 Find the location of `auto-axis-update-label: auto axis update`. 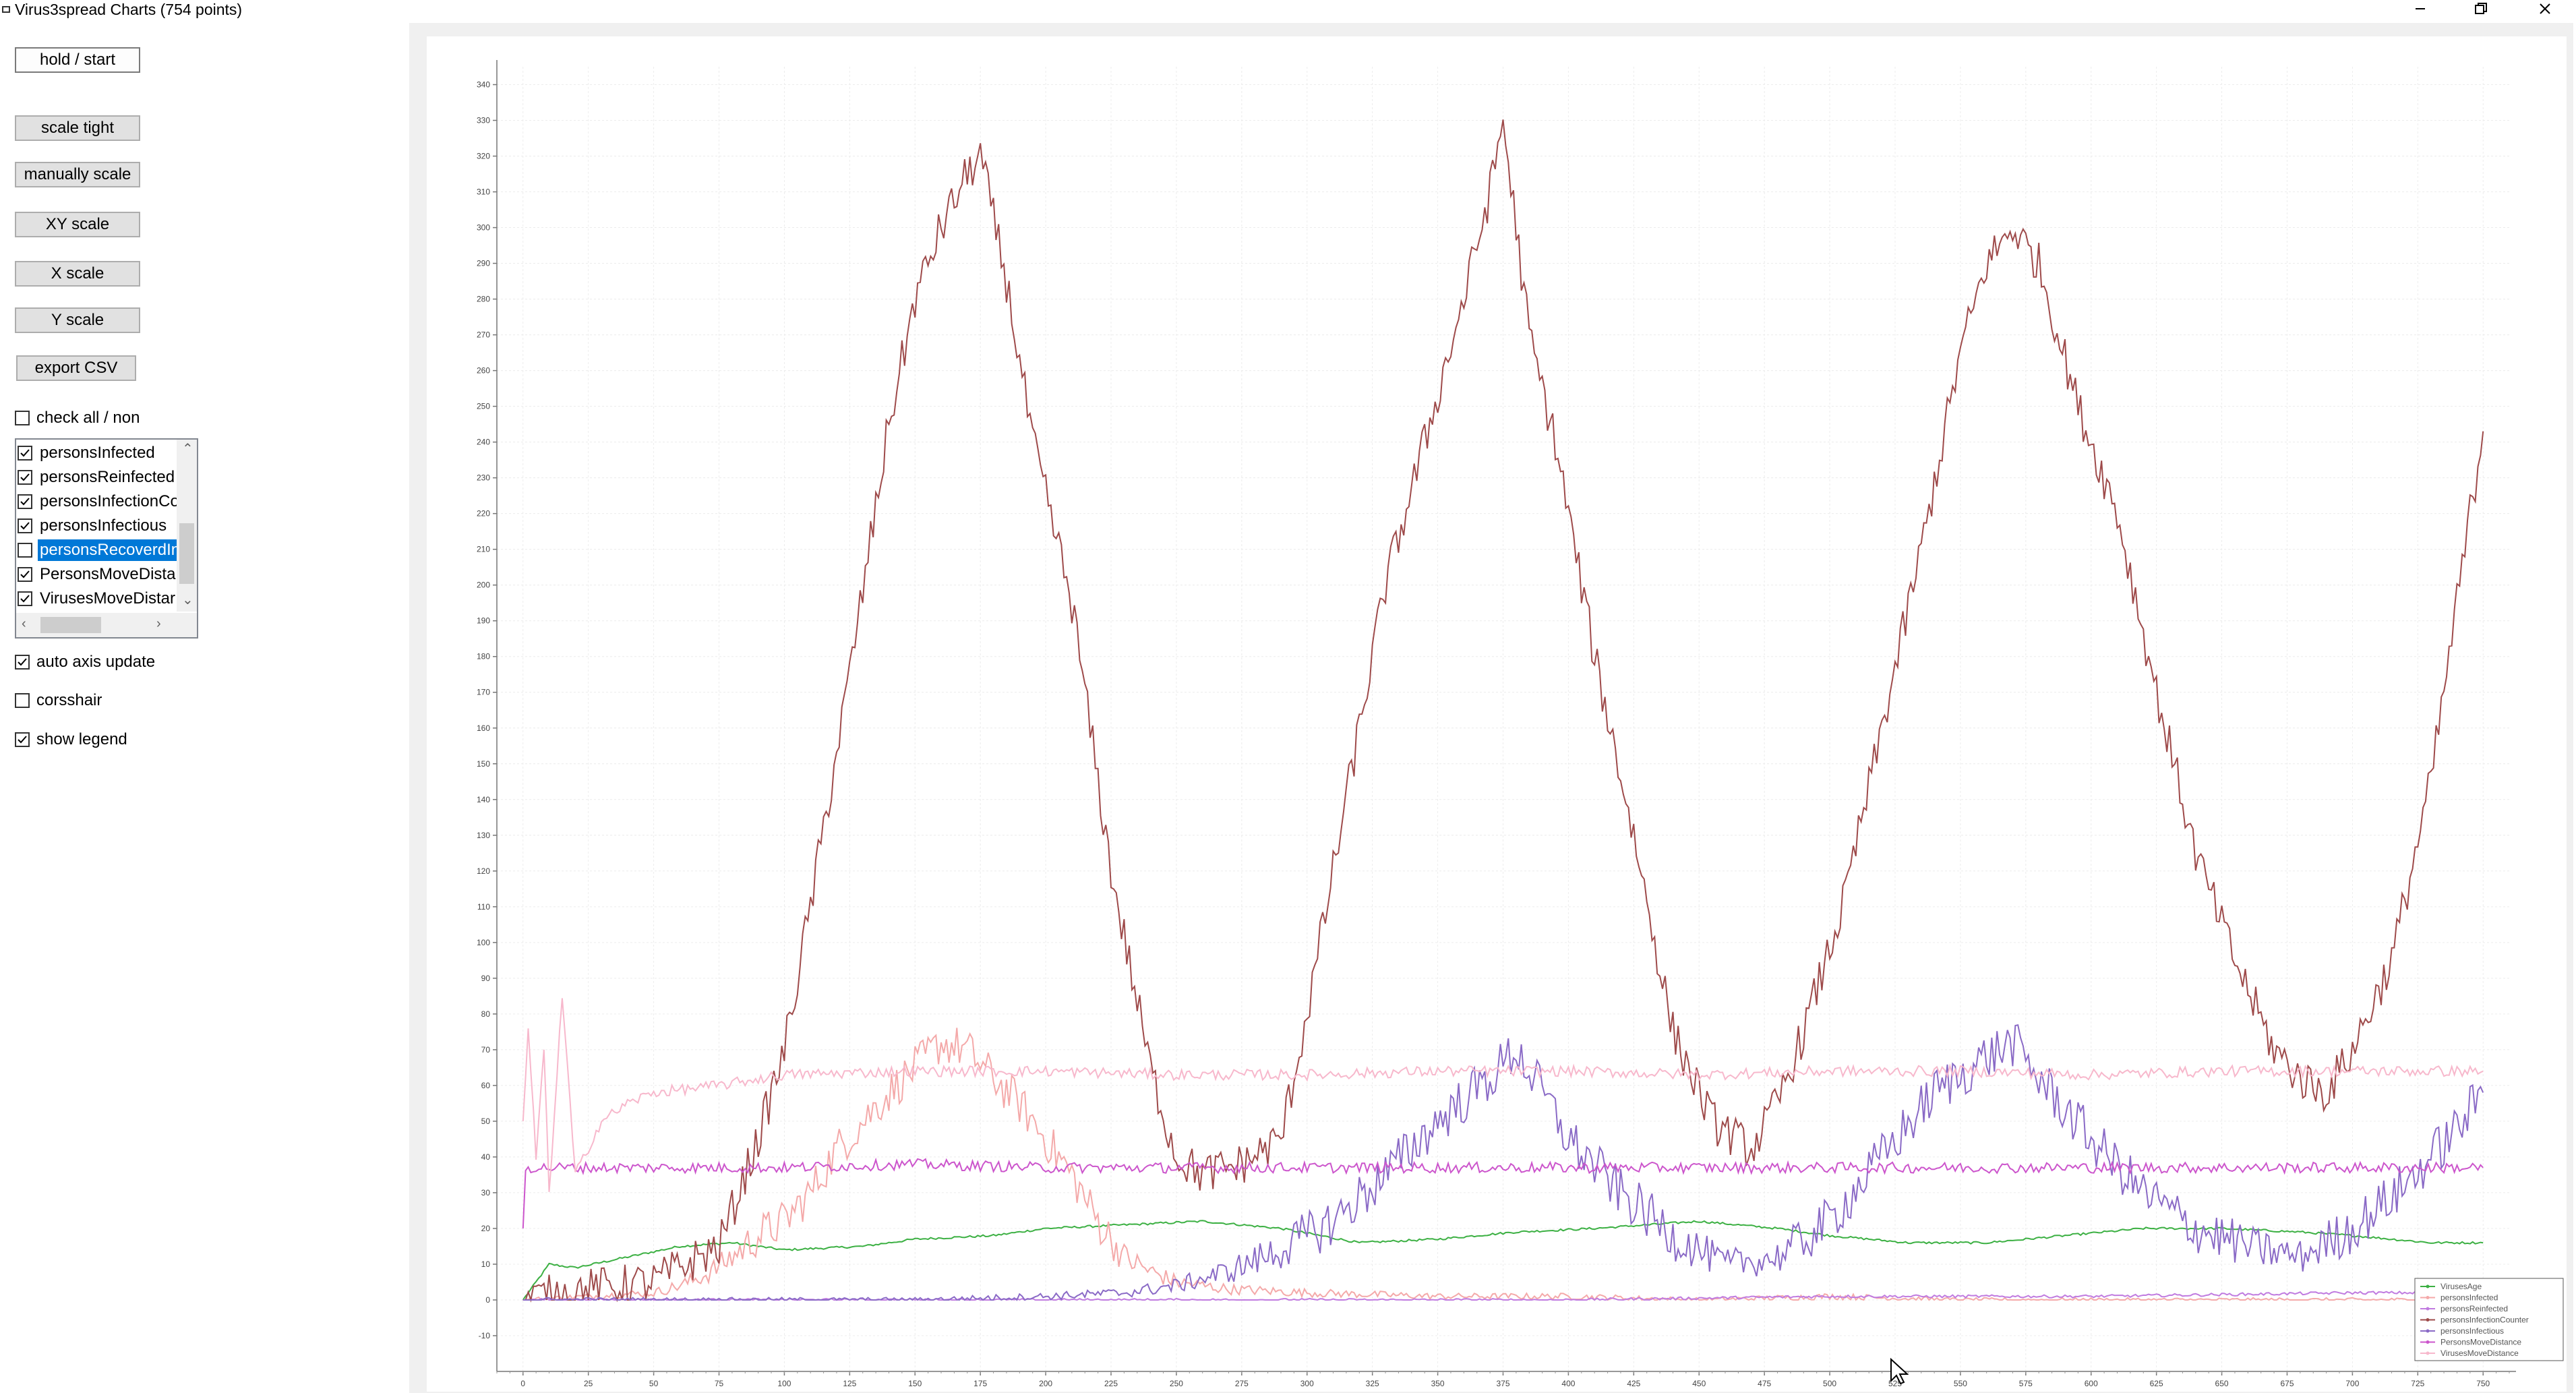

auto-axis-update-label: auto axis update is located at coordinates (96, 662).